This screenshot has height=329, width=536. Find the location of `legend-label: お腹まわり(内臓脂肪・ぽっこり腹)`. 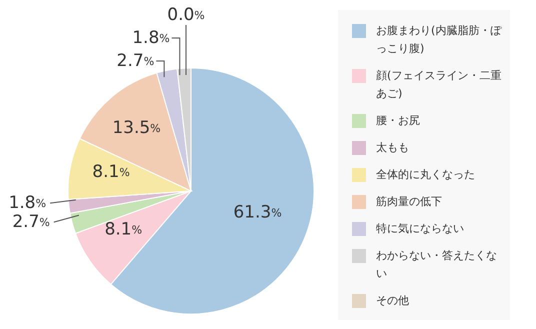

legend-label: お腹まわり(内臓脂肪・ぽっこり腹) is located at coordinates (439, 40).